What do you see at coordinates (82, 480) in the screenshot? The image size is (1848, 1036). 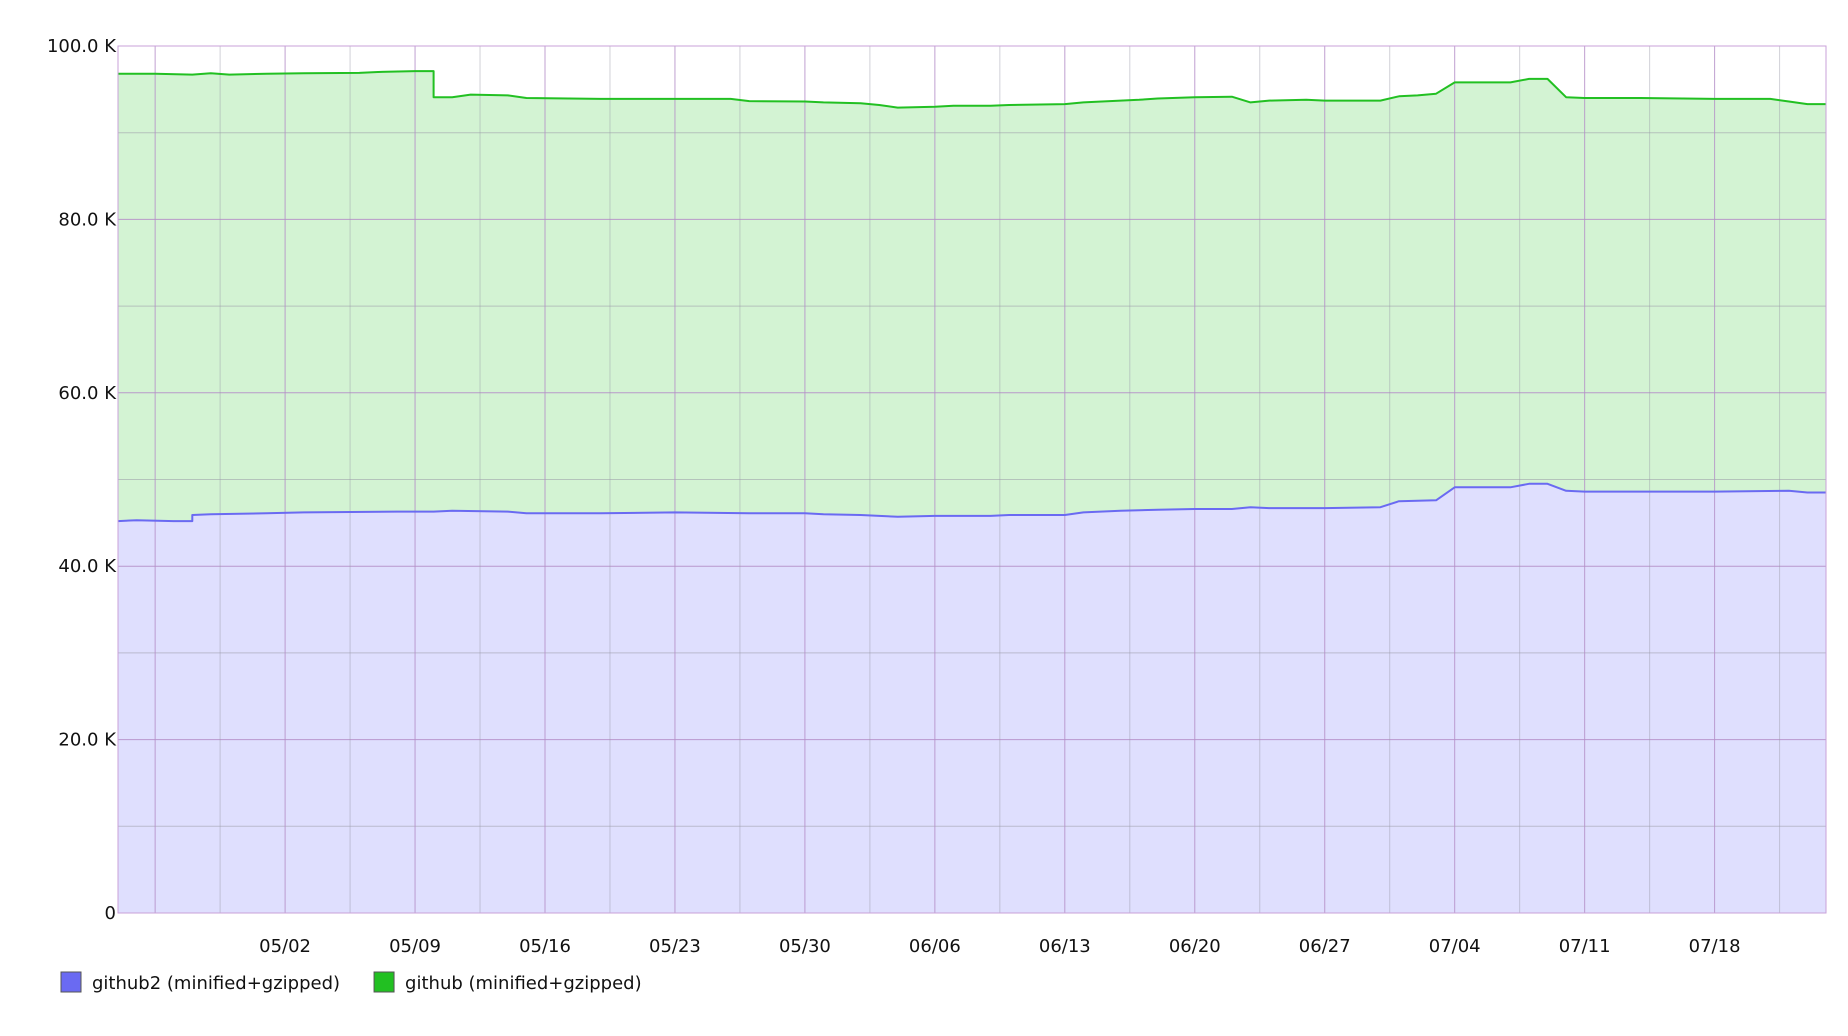 I see `y-axis: 0 20.0 K 40.0 K 60.0 K 80.0 K 100.0 K` at bounding box center [82, 480].